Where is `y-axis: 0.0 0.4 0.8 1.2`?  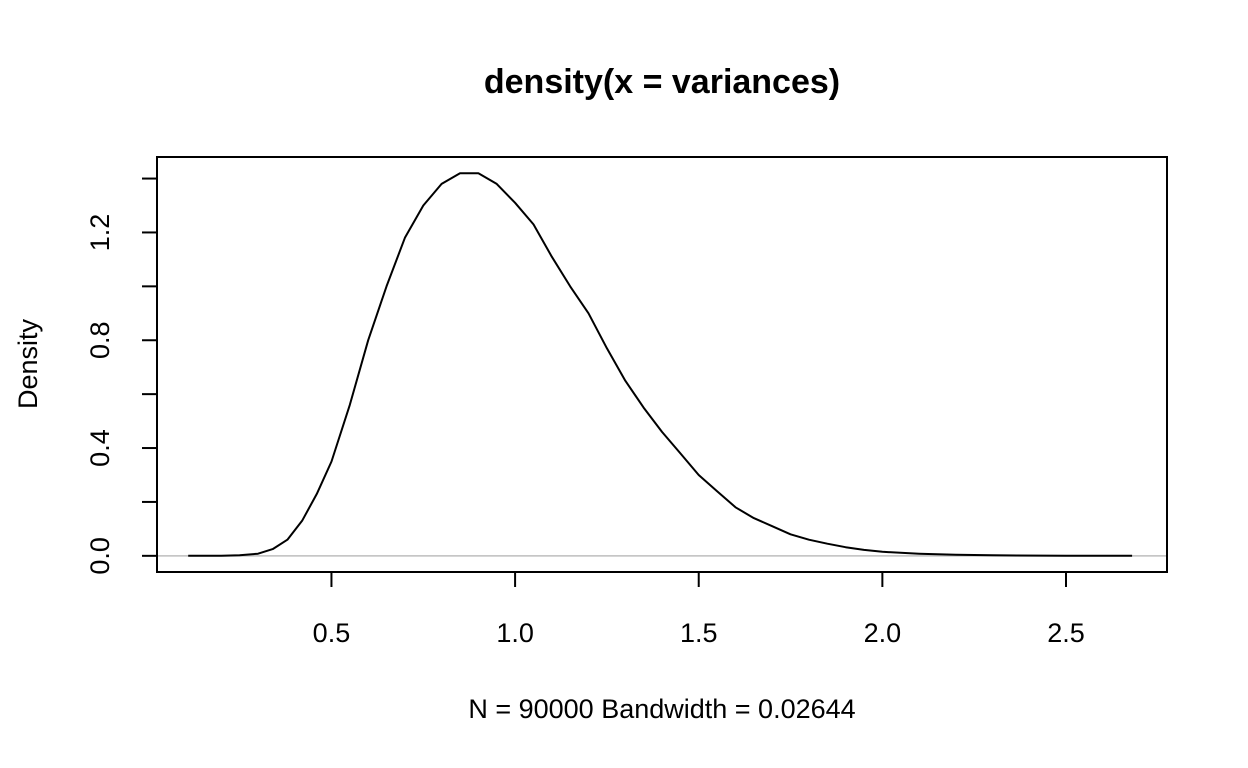
y-axis: 0.0 0.4 0.8 1.2 is located at coordinates (121, 376).